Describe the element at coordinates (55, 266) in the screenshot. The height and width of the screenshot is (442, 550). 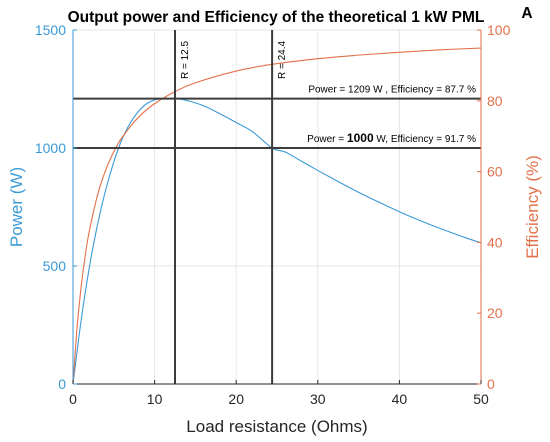
I see `y-left-tick-label: 500` at that location.